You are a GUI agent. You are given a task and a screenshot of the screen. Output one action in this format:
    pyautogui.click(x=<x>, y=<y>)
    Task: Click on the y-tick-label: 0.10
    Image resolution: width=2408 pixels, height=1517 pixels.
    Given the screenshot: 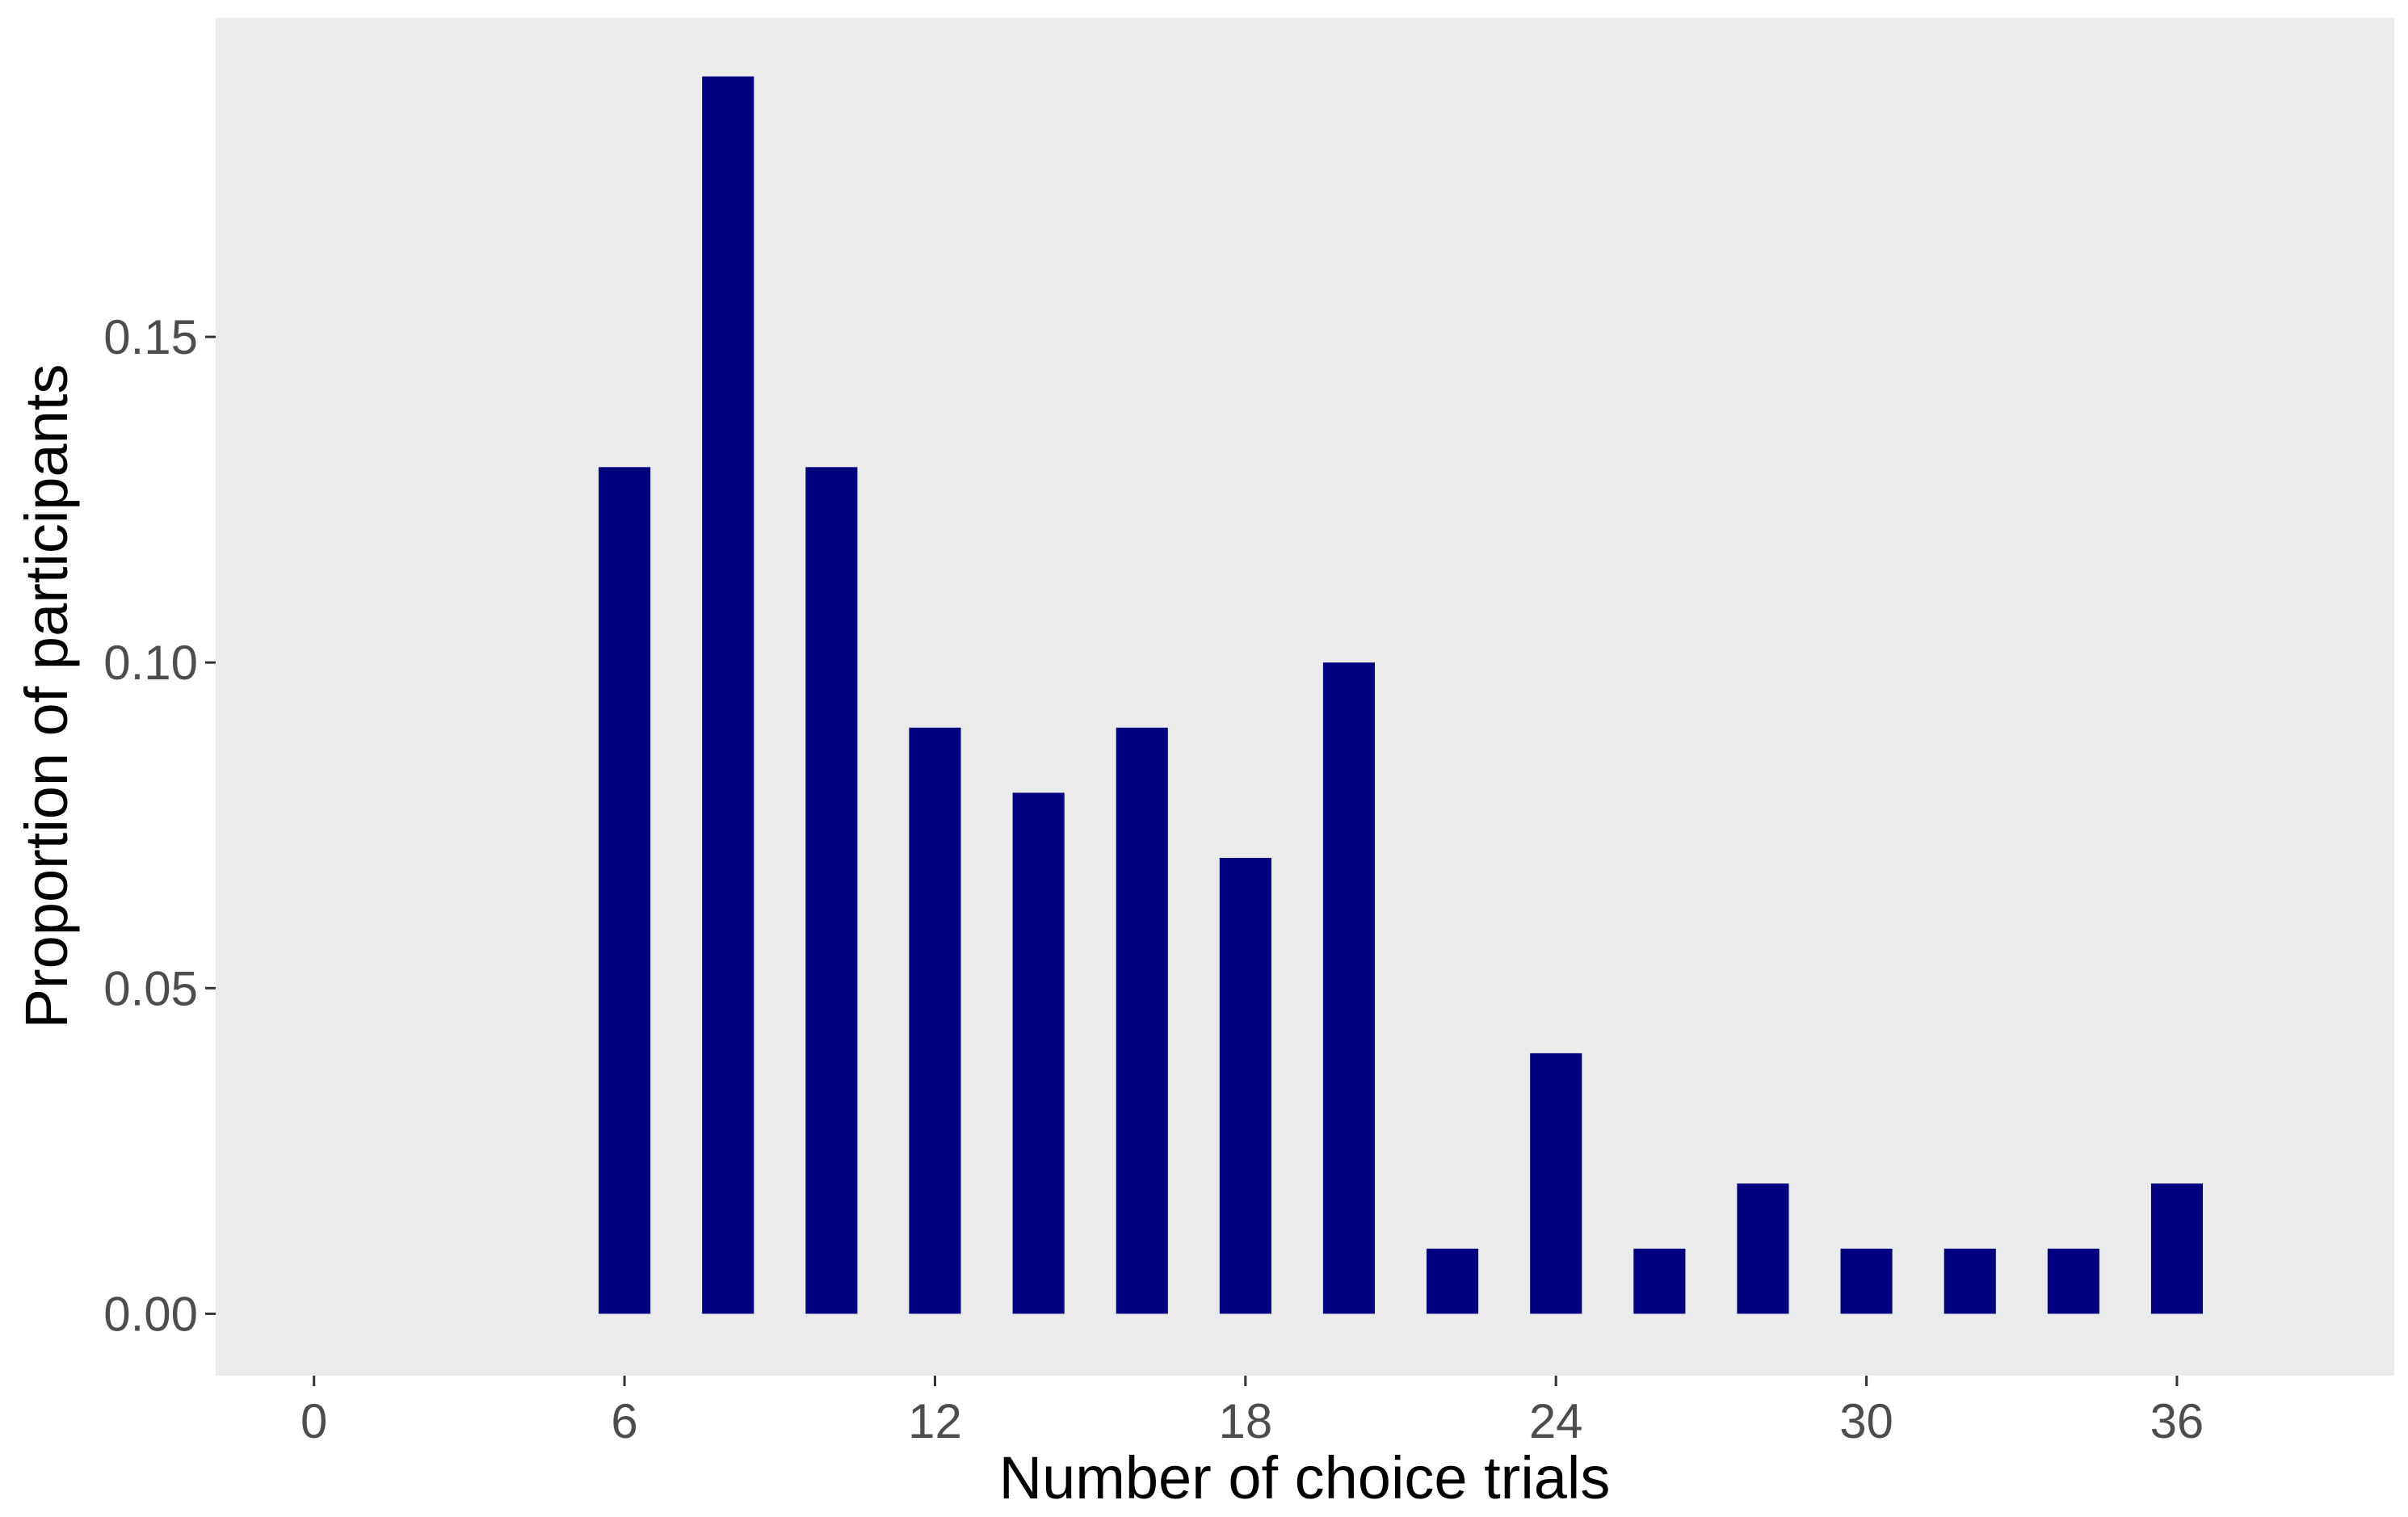 What is the action you would take?
    pyautogui.click(x=150, y=663)
    